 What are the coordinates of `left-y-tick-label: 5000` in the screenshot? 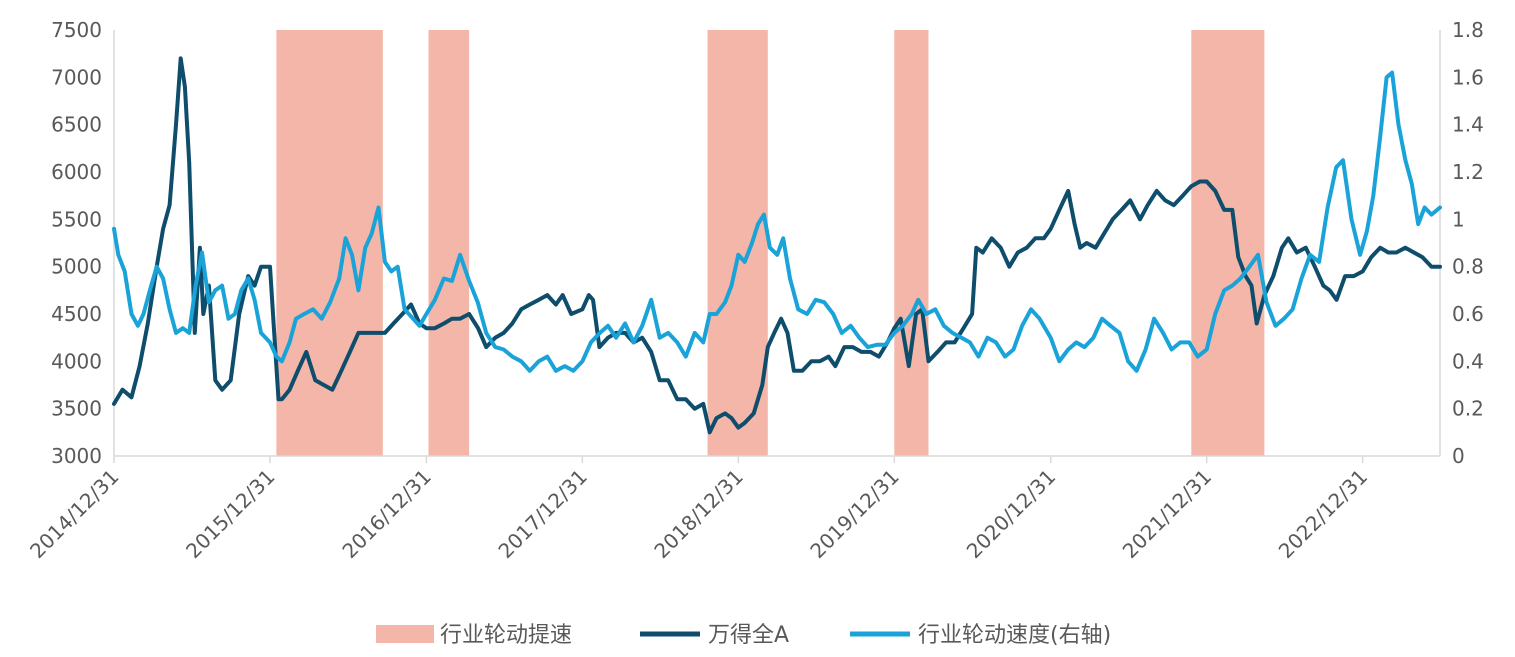 It's located at (76, 267).